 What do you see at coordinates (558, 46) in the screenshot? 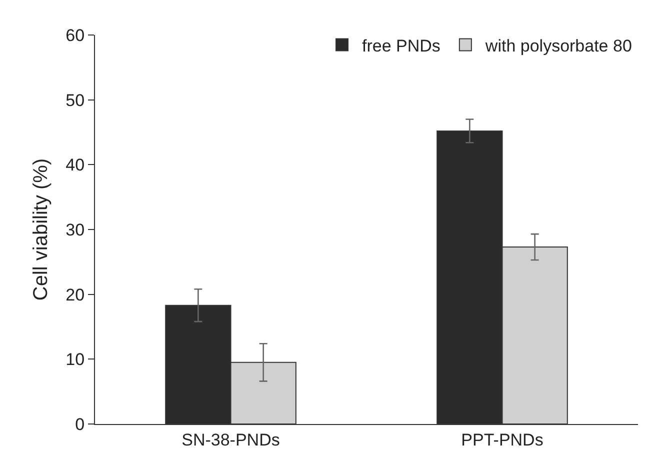
I see `legend-label: with polysorbate 80` at bounding box center [558, 46].